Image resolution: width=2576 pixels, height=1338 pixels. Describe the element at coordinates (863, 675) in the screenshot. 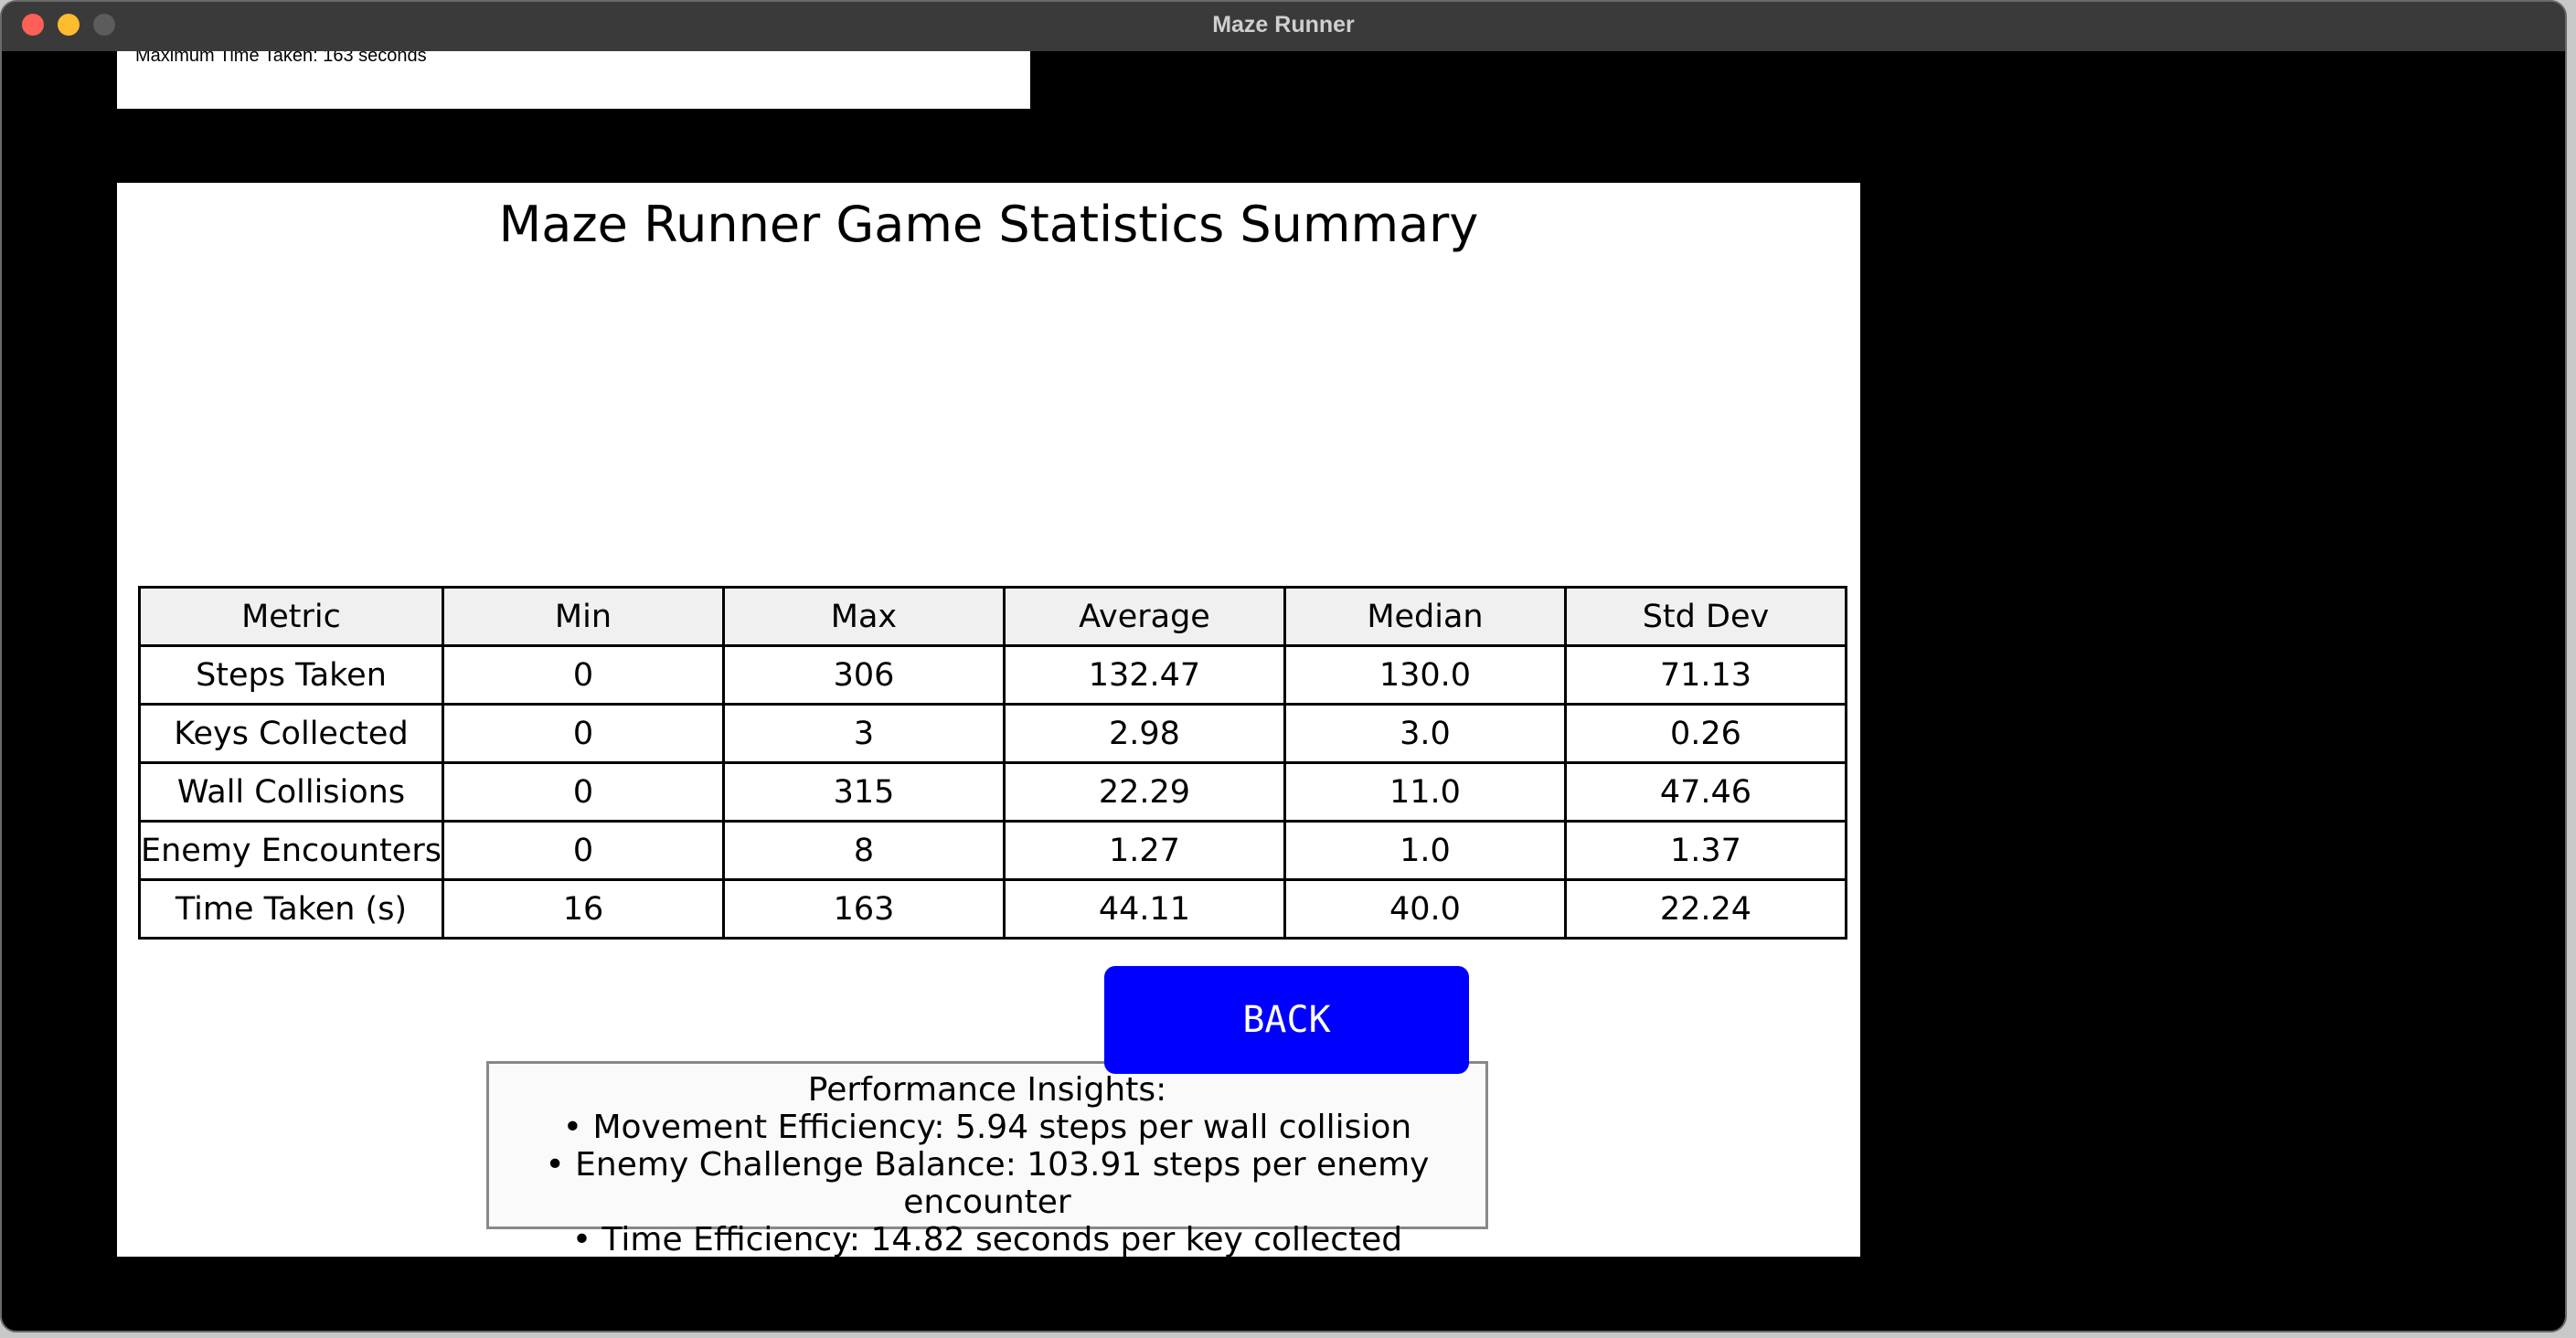

I see `table-cell: 306` at that location.